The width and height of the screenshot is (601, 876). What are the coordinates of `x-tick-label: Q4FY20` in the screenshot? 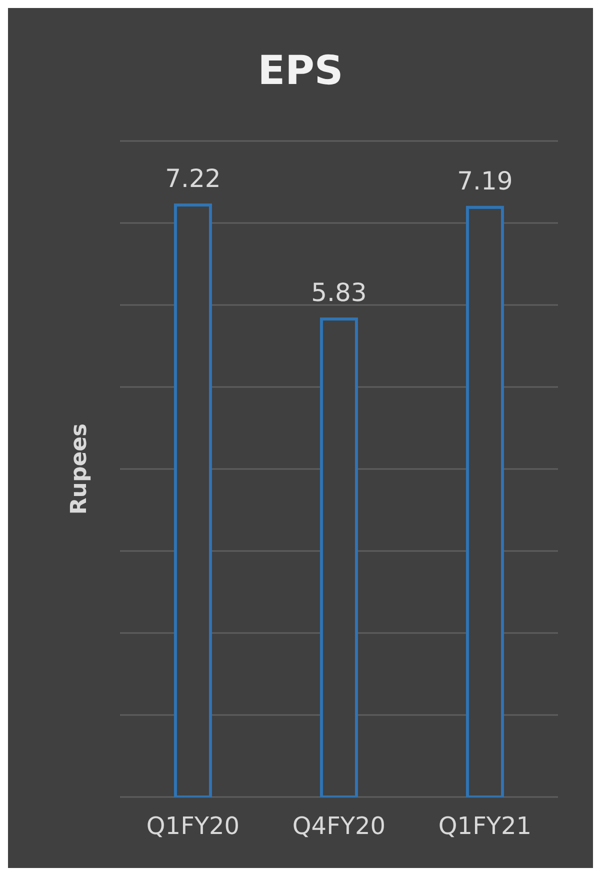 It's located at (339, 826).